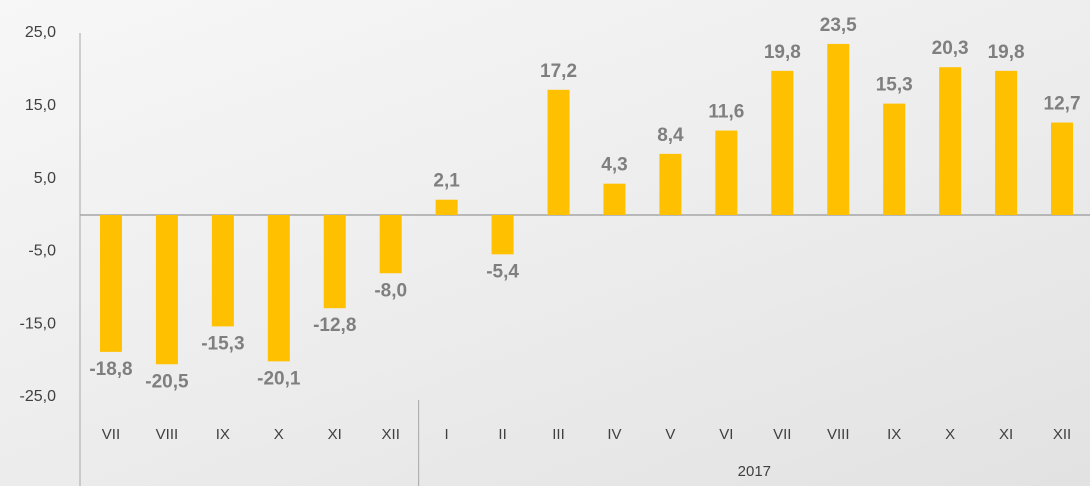 The height and width of the screenshot is (486, 1090). What do you see at coordinates (40, 105) in the screenshot?
I see `y-tick-label: 15,0` at bounding box center [40, 105].